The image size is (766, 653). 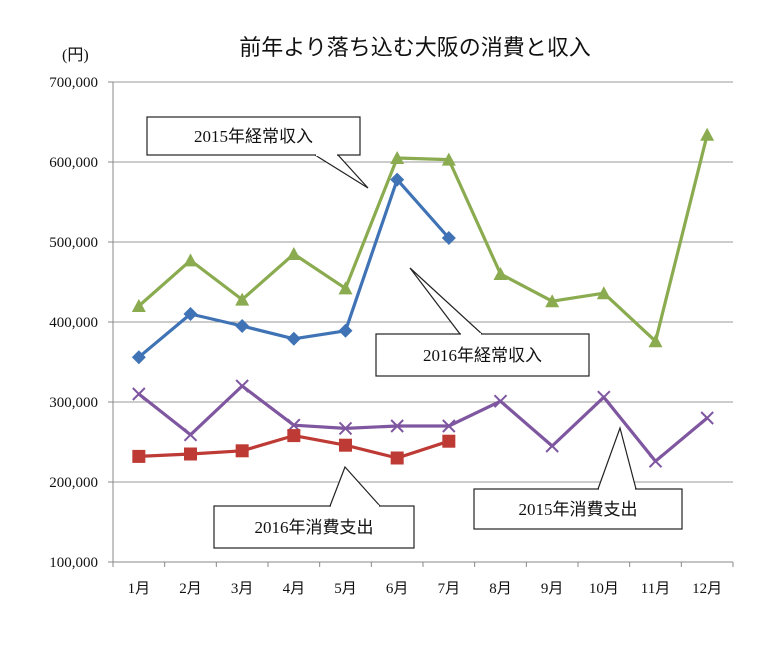 What do you see at coordinates (415, 48) in the screenshot?
I see `chart-title: 前年より落ち込む大阪の消費と収入` at bounding box center [415, 48].